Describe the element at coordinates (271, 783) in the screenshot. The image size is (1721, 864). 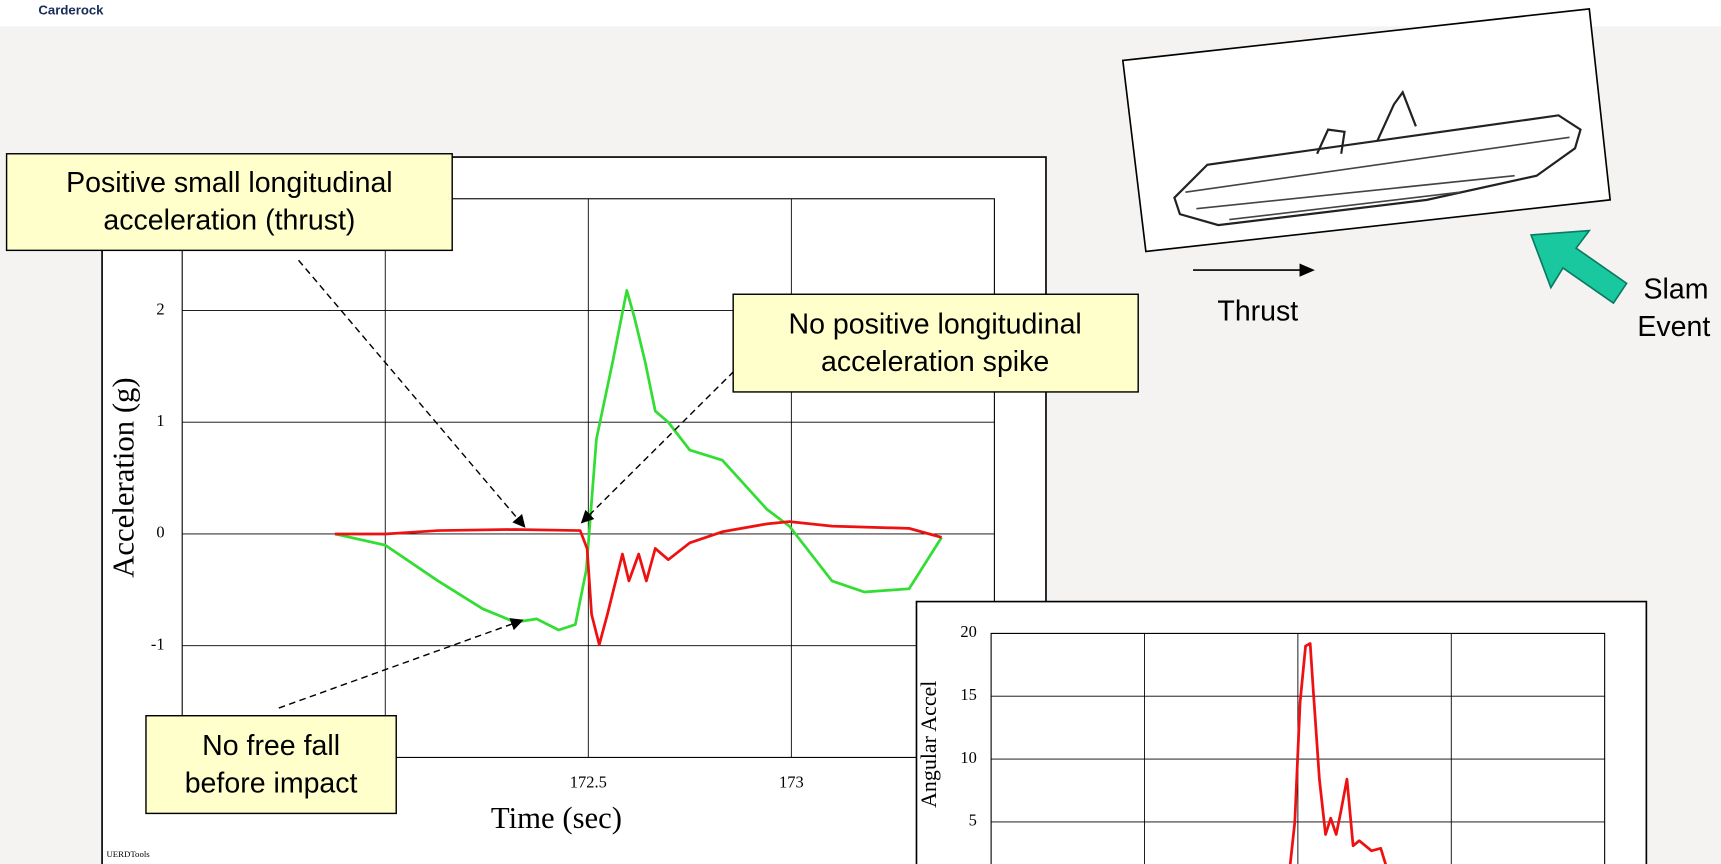
I see `callout-text: before impact` at that location.